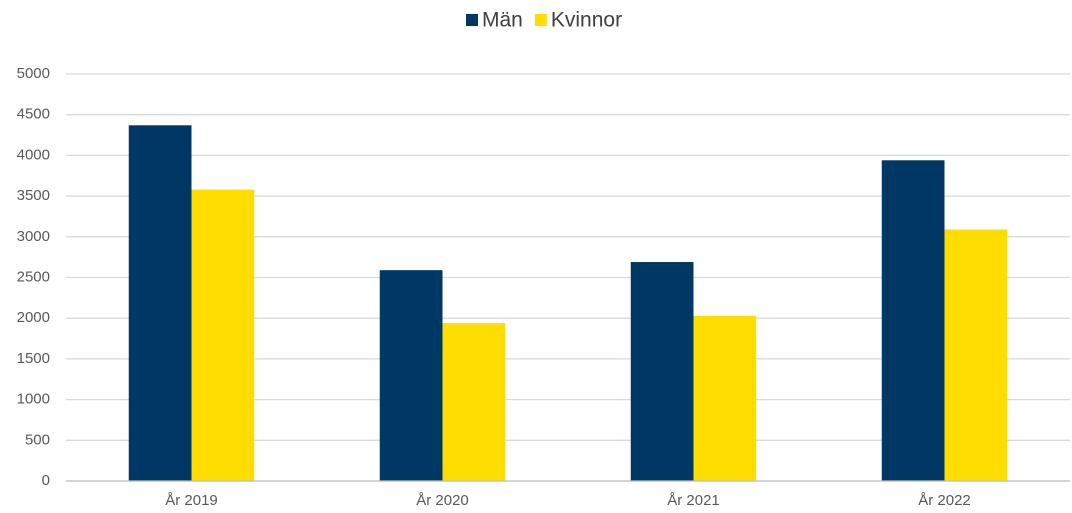 The width and height of the screenshot is (1072, 513). I want to click on x-tick-label: År 2020, so click(442, 500).